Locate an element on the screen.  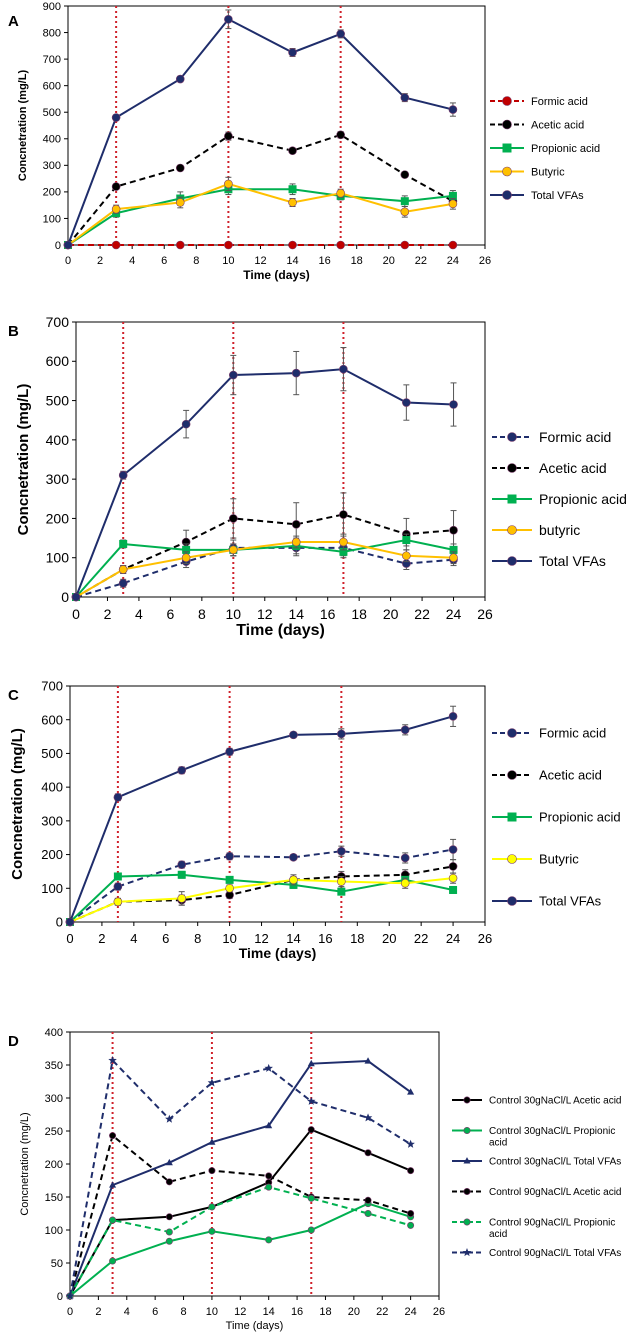
legend-item: Acetic acid is located at coordinates (537, 125).